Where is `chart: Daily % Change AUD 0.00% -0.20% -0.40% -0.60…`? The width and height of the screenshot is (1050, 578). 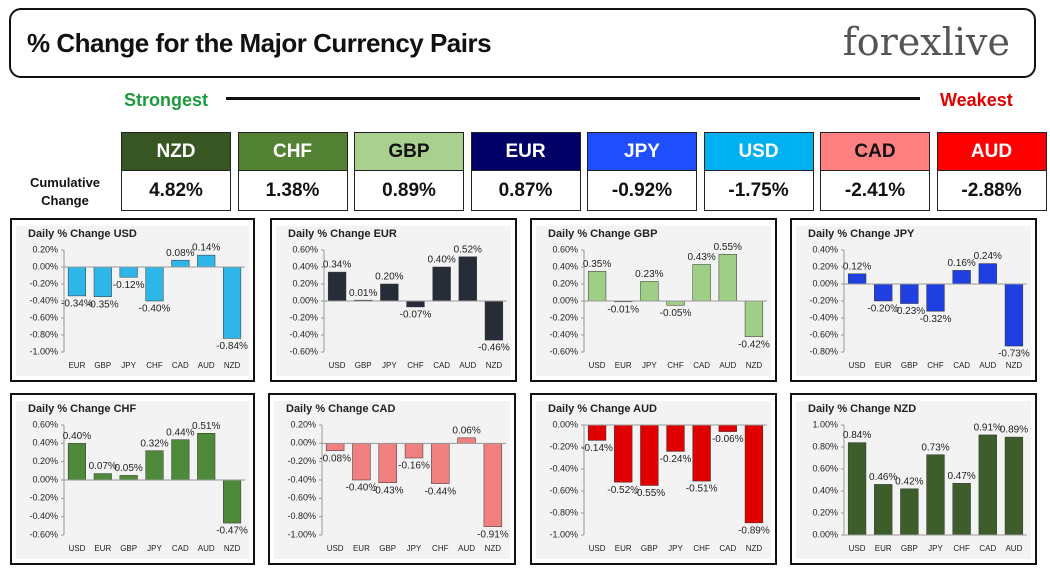 chart: Daily % Change AUD 0.00% -0.20% -0.40% -0.60… is located at coordinates (653, 479).